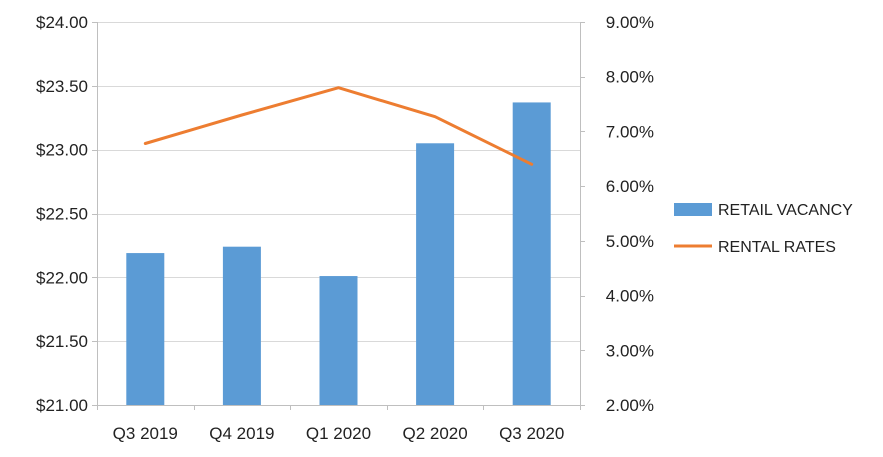  What do you see at coordinates (630, 22) in the screenshot?
I see `right-tick-label: 9.00%` at bounding box center [630, 22].